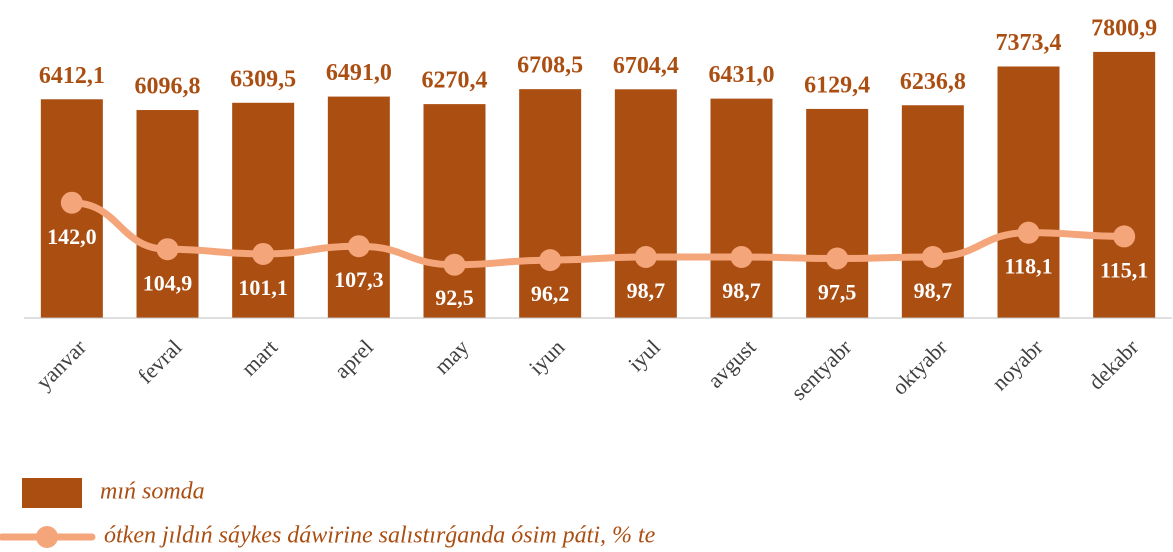 This screenshot has height=552, width=1173. What do you see at coordinates (837, 292) in the screenshot?
I see `line-value-label: 97,5` at bounding box center [837, 292].